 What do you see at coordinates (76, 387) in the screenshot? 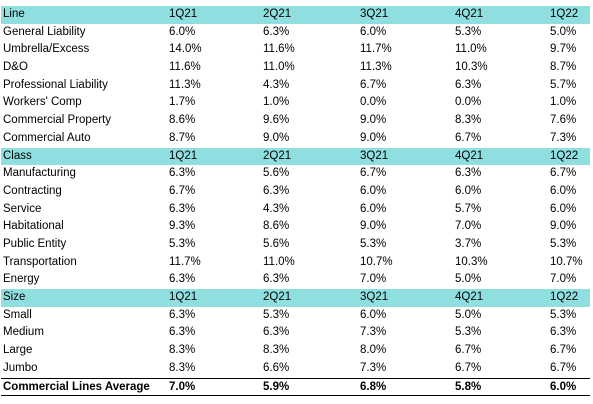
I see `total-label: Commercial Lines Average` at bounding box center [76, 387].